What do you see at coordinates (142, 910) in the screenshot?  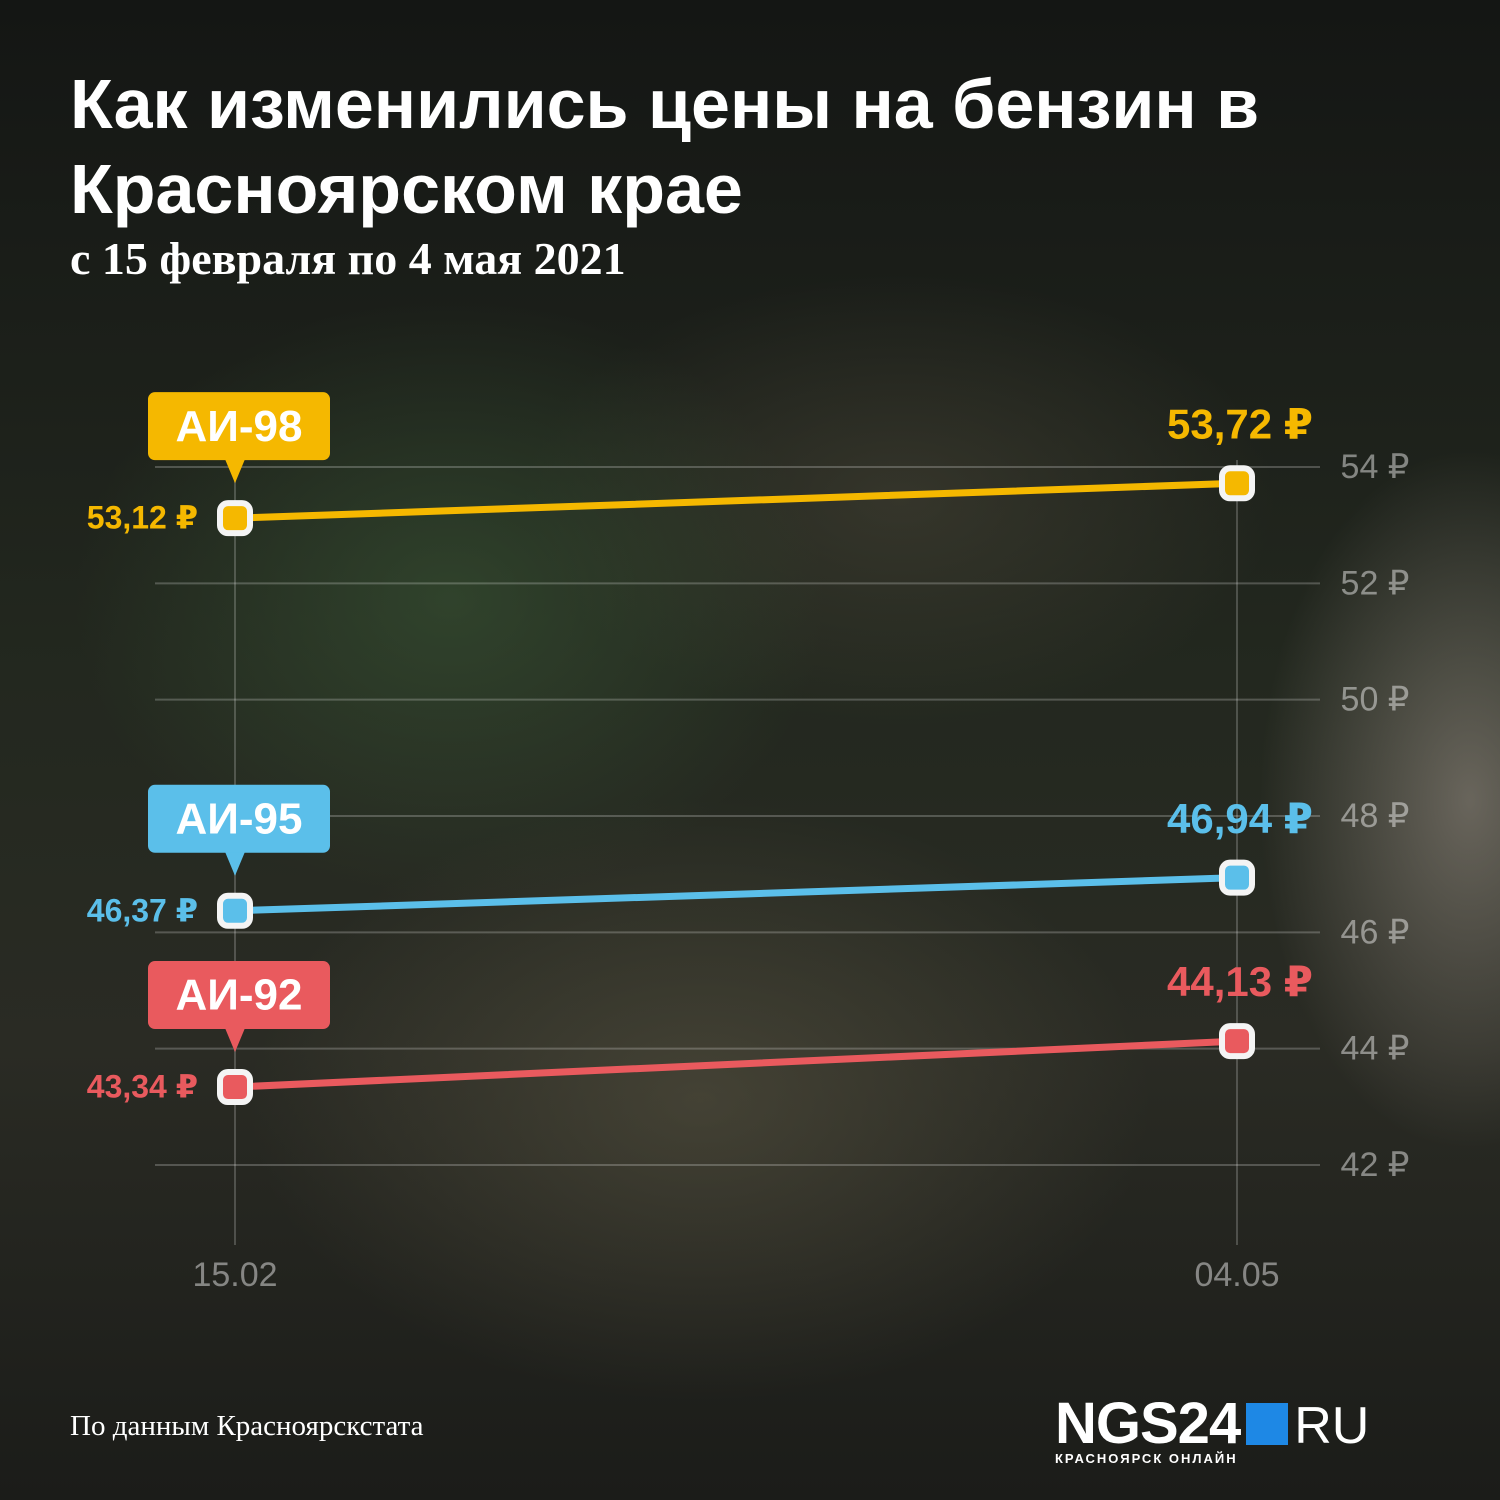 I see `value-label: 46,37 ₽` at bounding box center [142, 910].